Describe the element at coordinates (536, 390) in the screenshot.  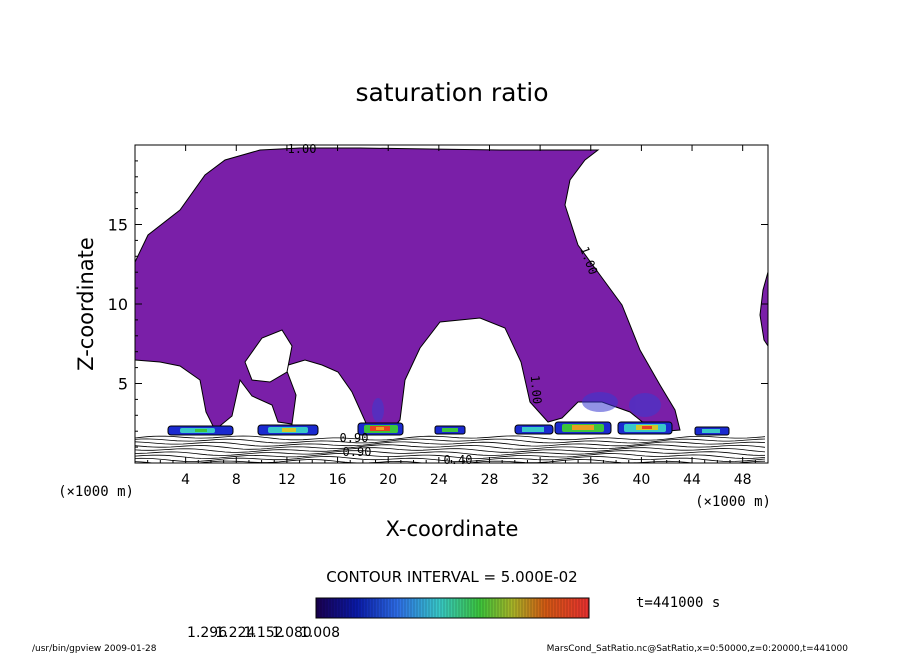
I see `contour-label-mid: 1.00` at that location.